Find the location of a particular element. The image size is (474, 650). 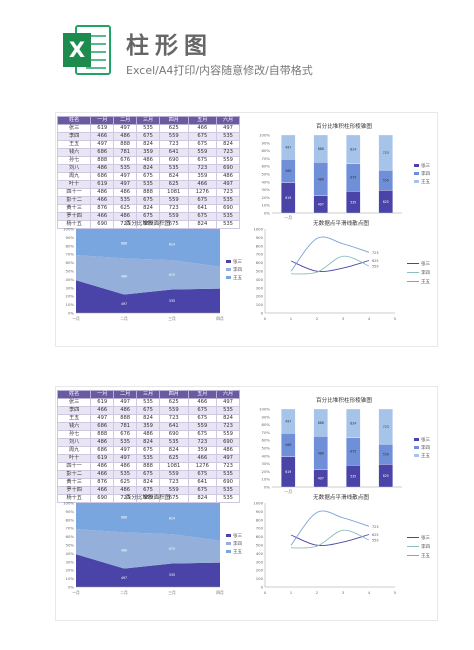

table-cell: 1081 is located at coordinates (173, 192).